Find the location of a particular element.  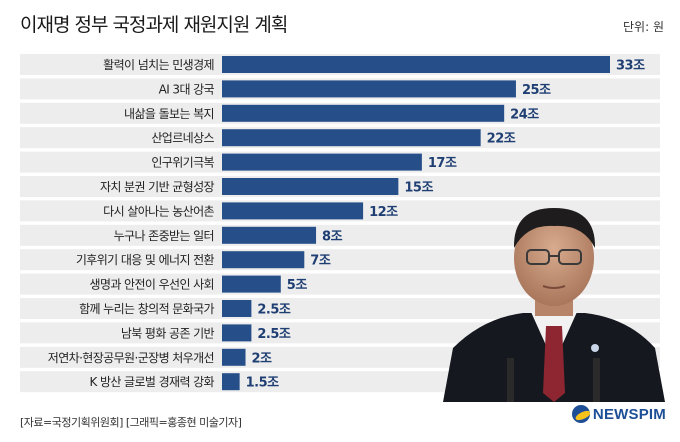

category-label: 활력이 넘치는 민생경제 is located at coordinates (158, 65).